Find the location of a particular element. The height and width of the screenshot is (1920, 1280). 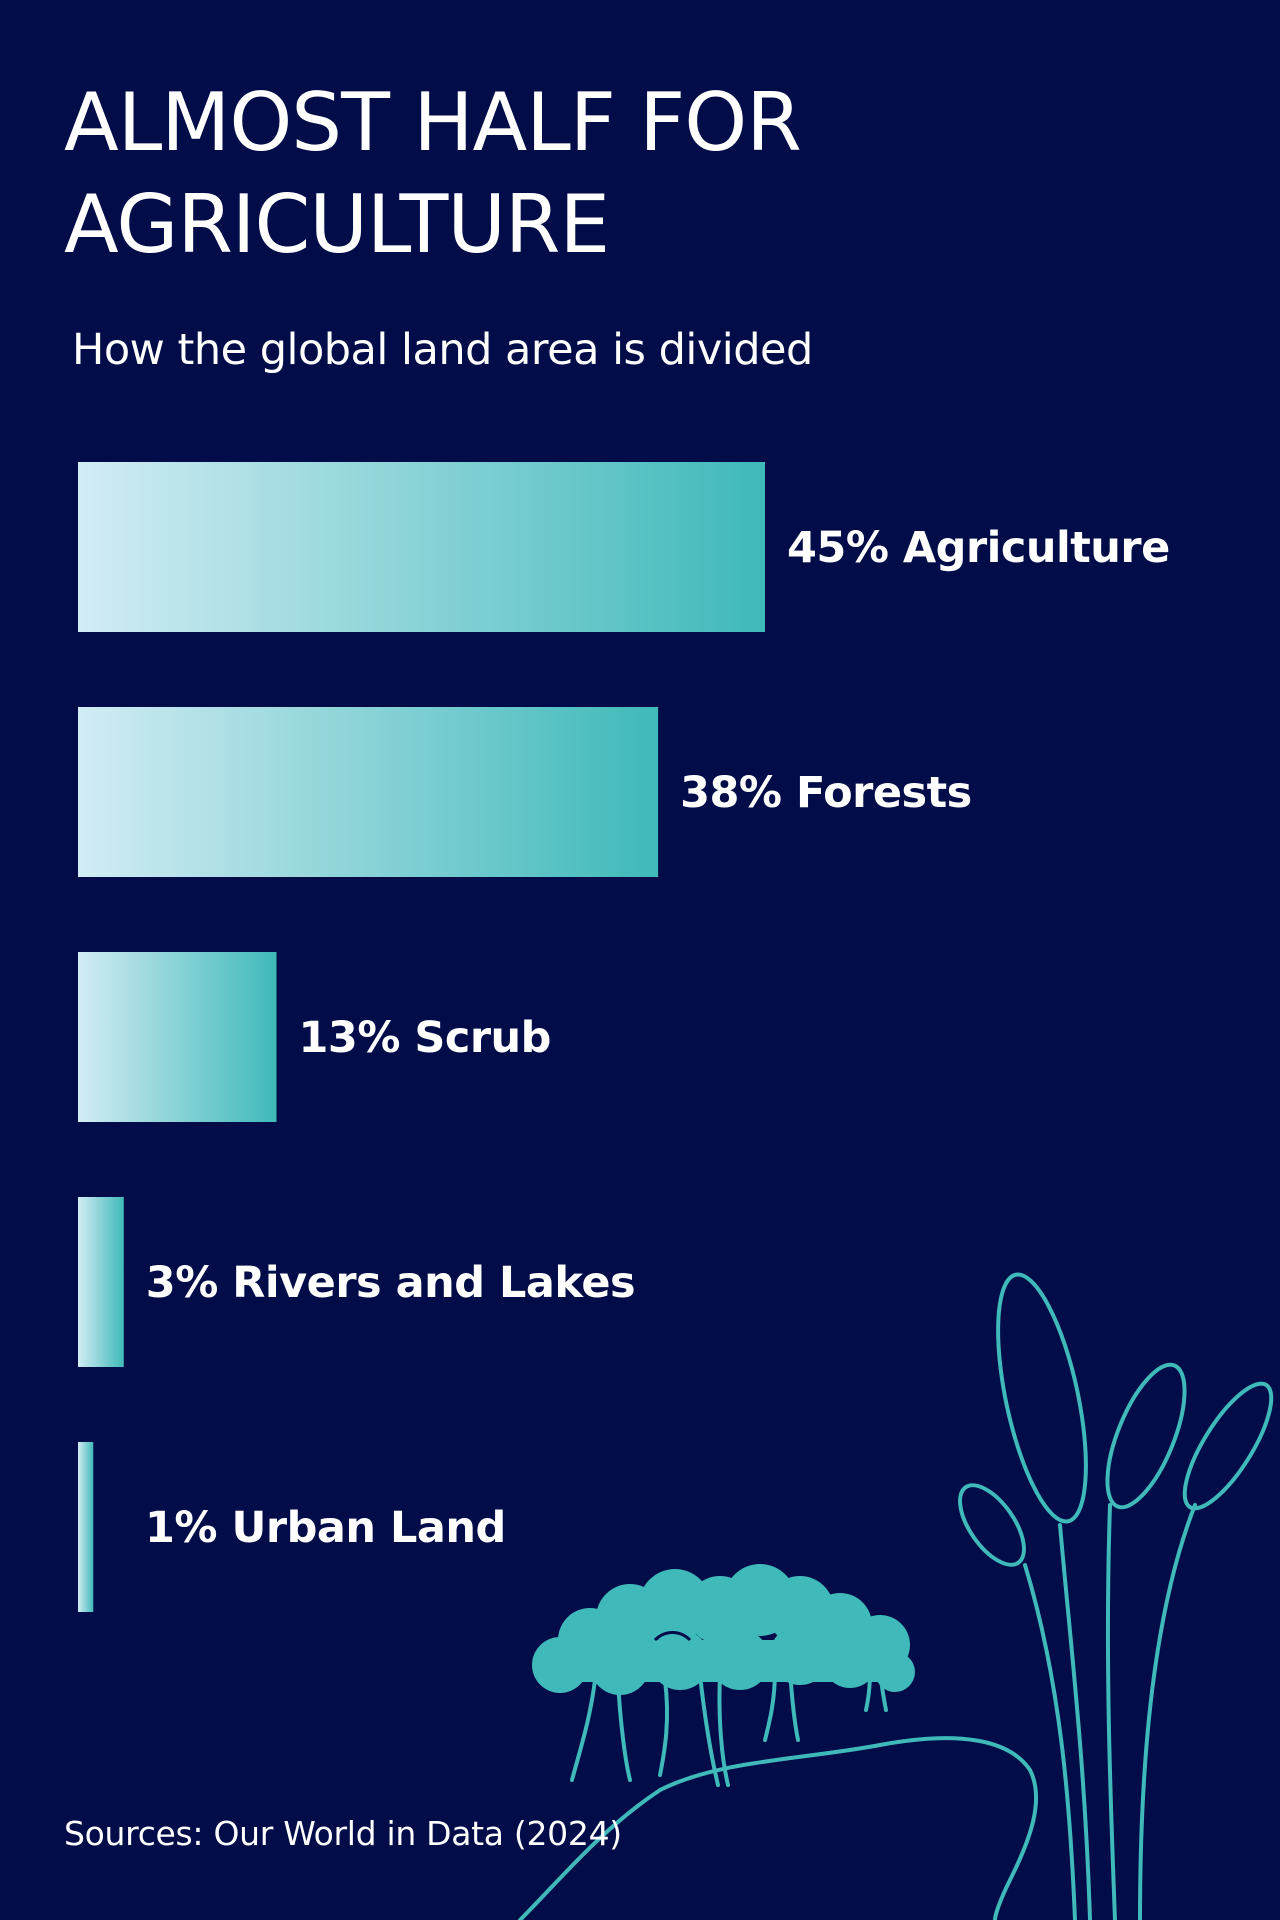

bar-label-scrub: 13% Scrub is located at coordinates (425, 1038).